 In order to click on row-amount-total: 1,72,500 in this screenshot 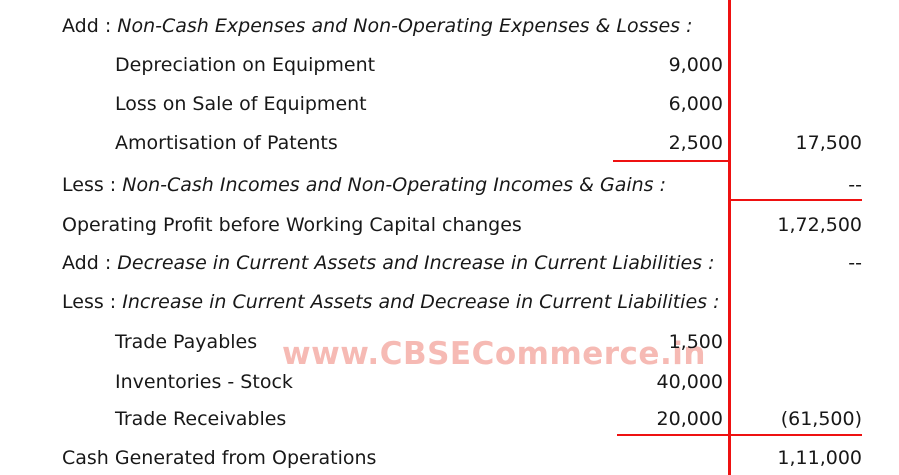, I will do `click(819, 225)`.